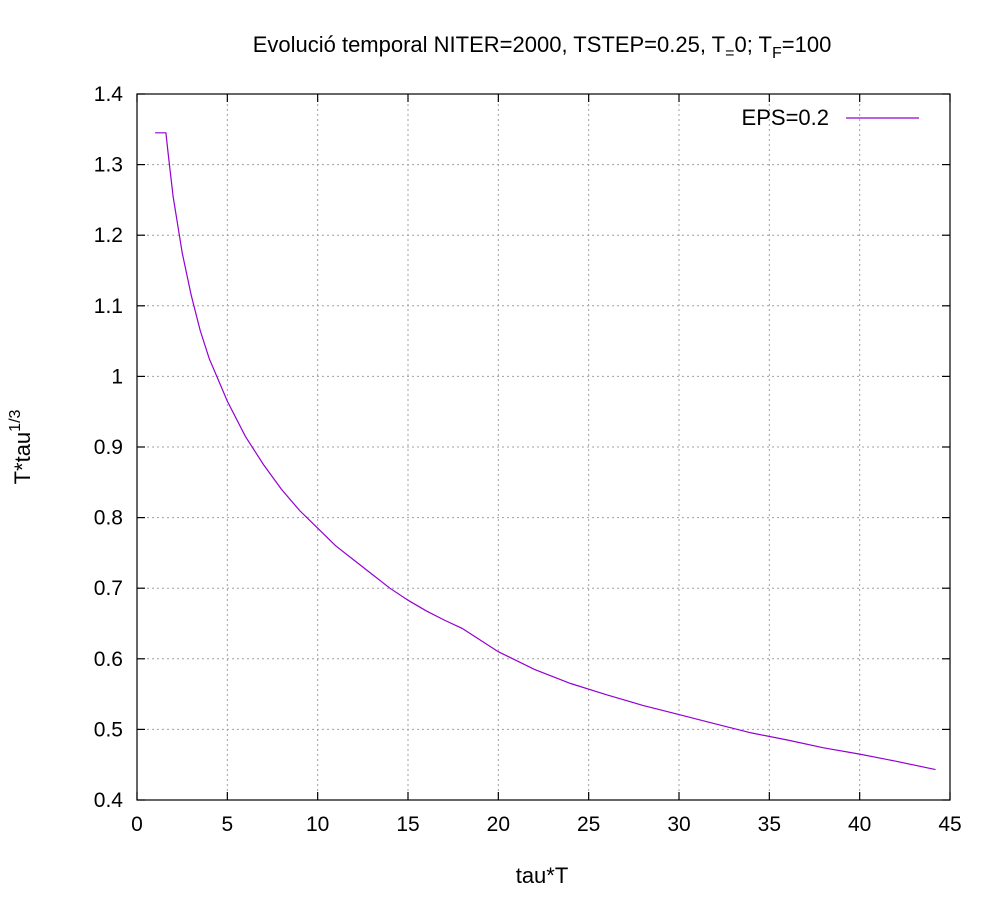  What do you see at coordinates (542, 875) in the screenshot?
I see `x-axis-label: tau*T` at bounding box center [542, 875].